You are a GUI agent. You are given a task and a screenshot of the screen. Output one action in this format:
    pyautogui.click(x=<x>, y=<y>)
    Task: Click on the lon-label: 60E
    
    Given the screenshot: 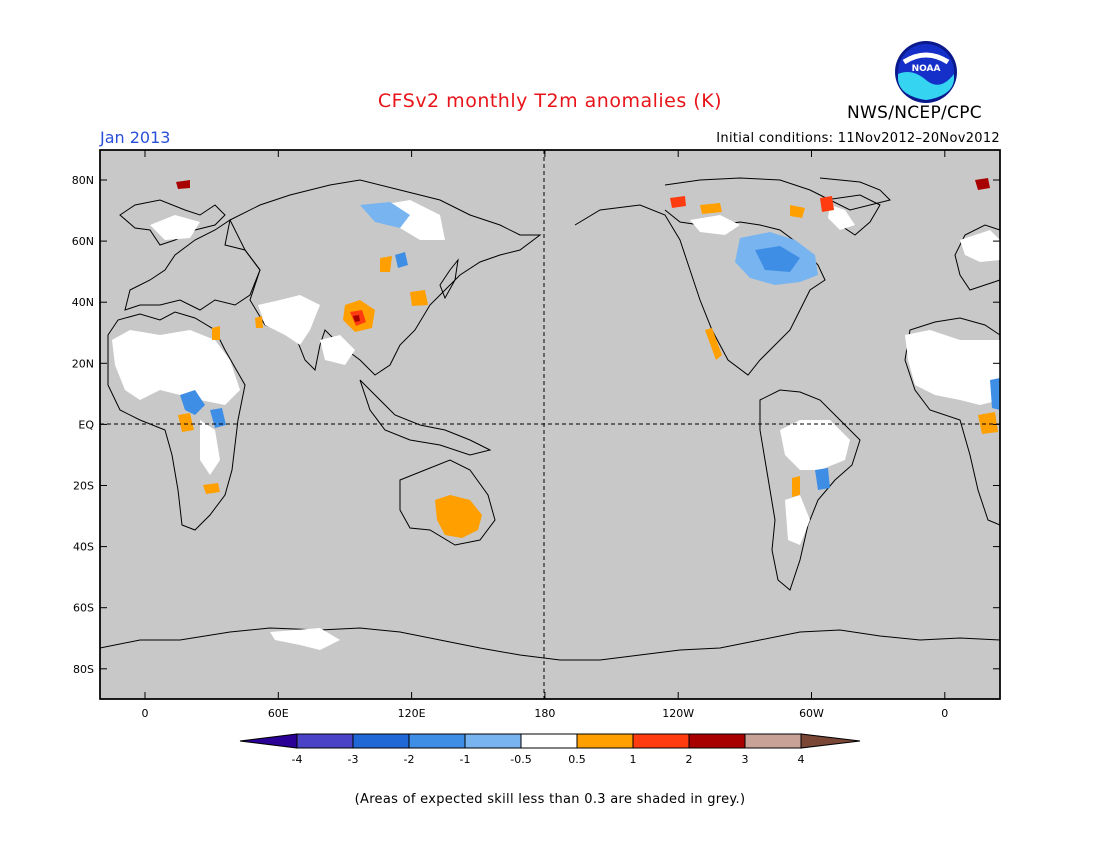 What is the action you would take?
    pyautogui.click(x=278, y=713)
    